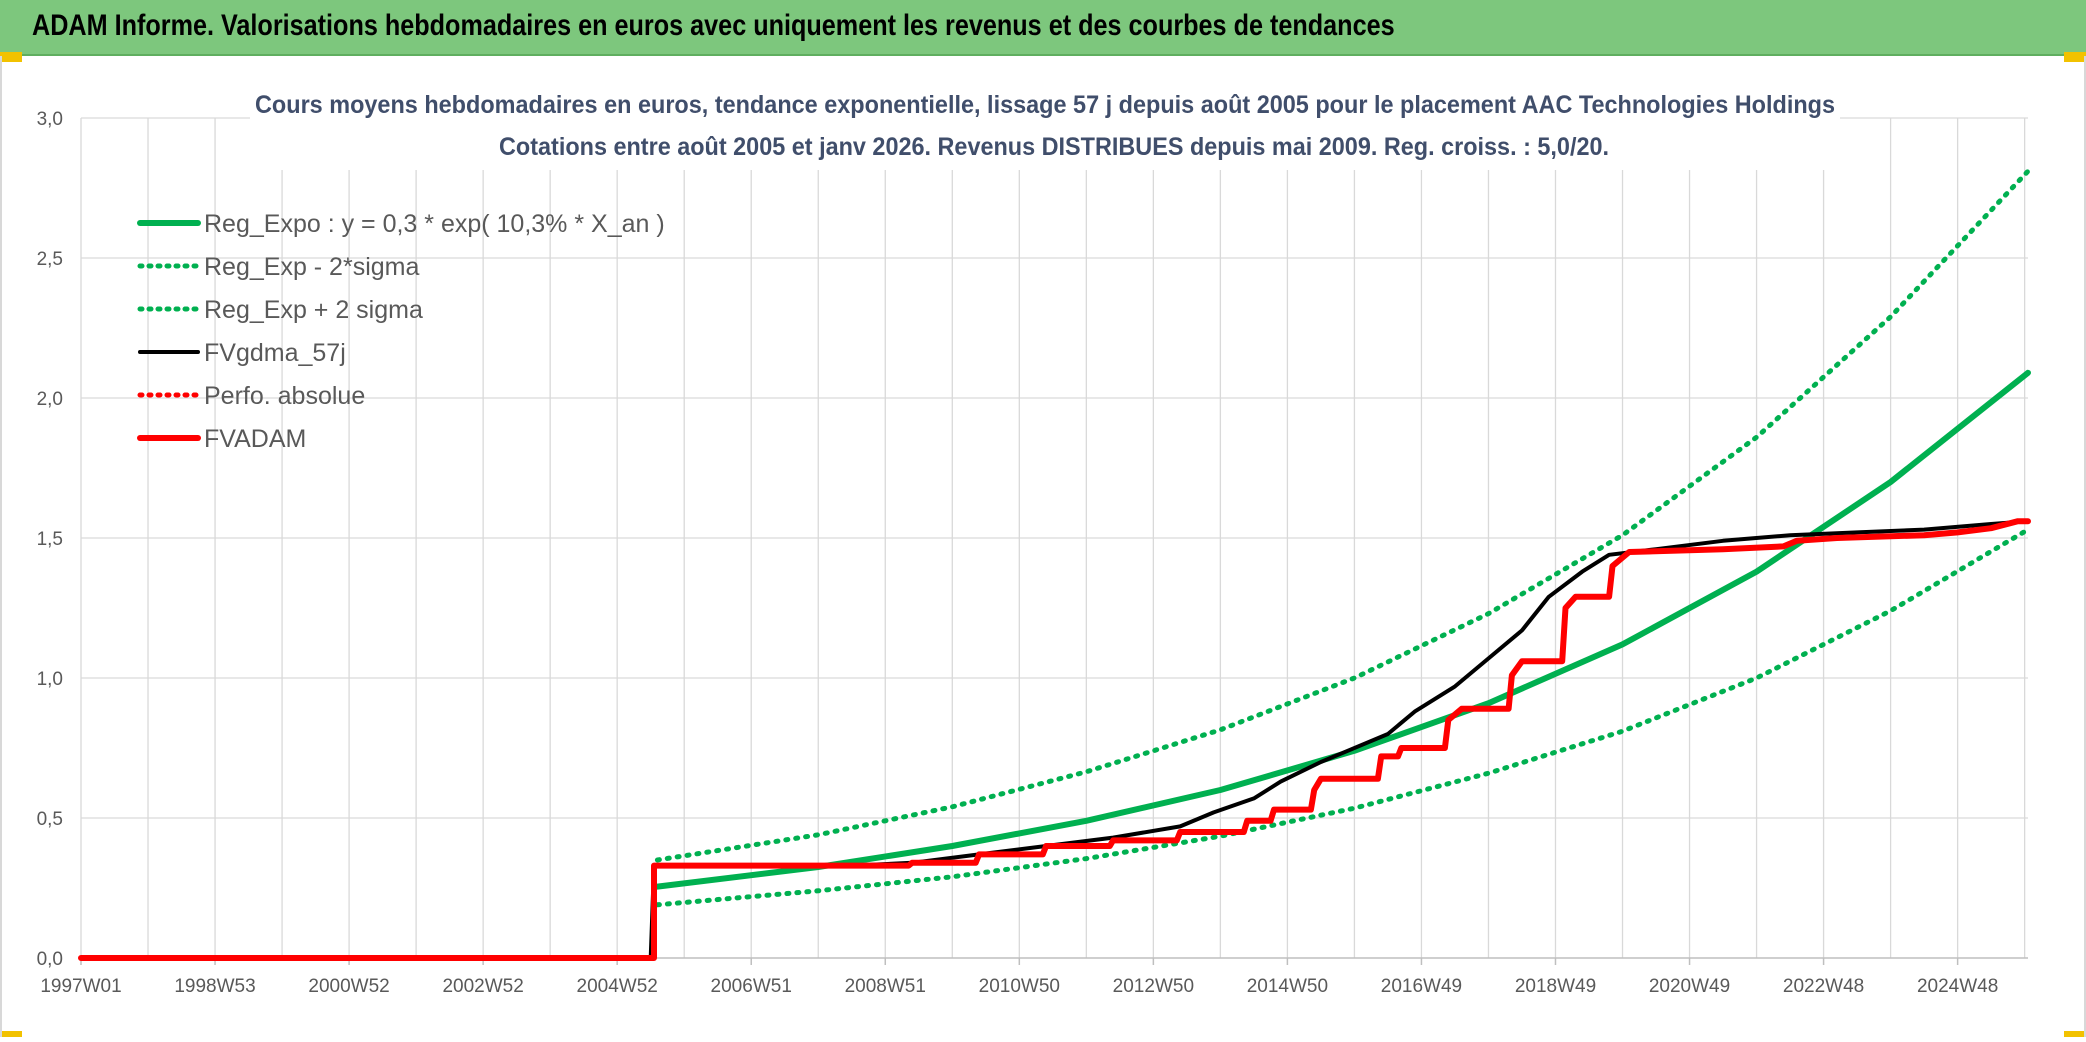 The width and height of the screenshot is (2086, 1042). Describe the element at coordinates (50, 119) in the screenshot. I see `y-tick-label: 3,0` at that location.